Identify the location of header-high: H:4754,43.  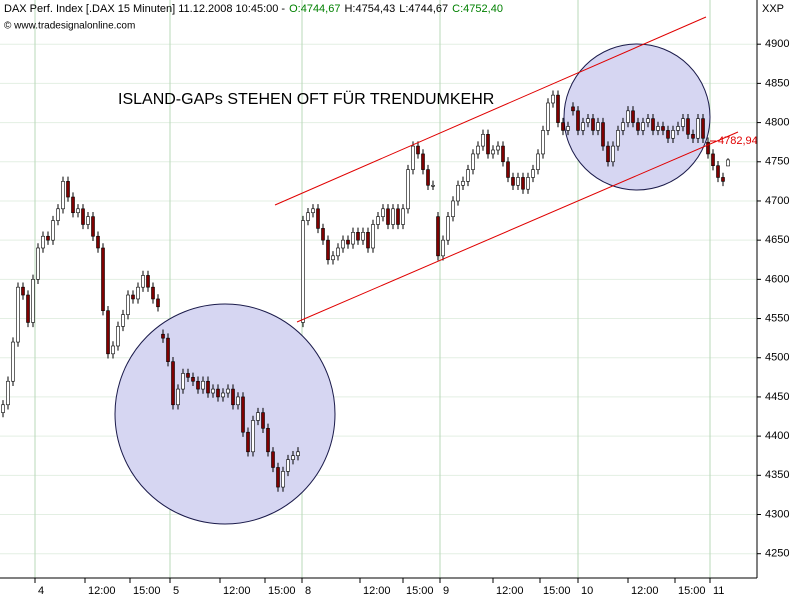
(369, 9).